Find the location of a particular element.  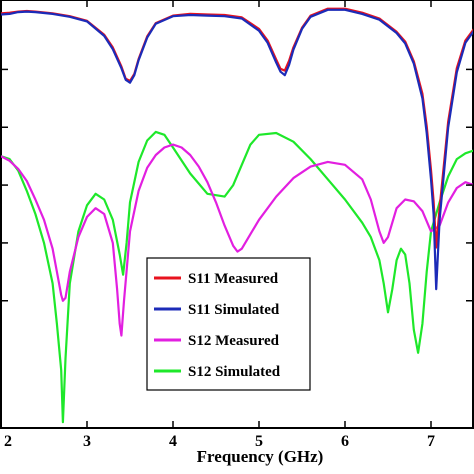

legend-label: S11 Simulated is located at coordinates (234, 310).